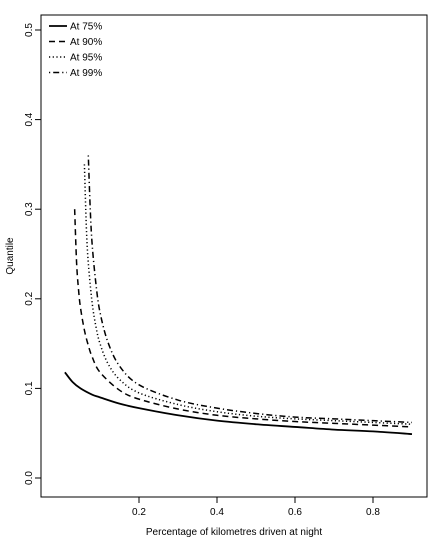 This screenshot has height=550, width=440. Describe the element at coordinates (86, 58) in the screenshot. I see `legend-label: At 95%` at that location.